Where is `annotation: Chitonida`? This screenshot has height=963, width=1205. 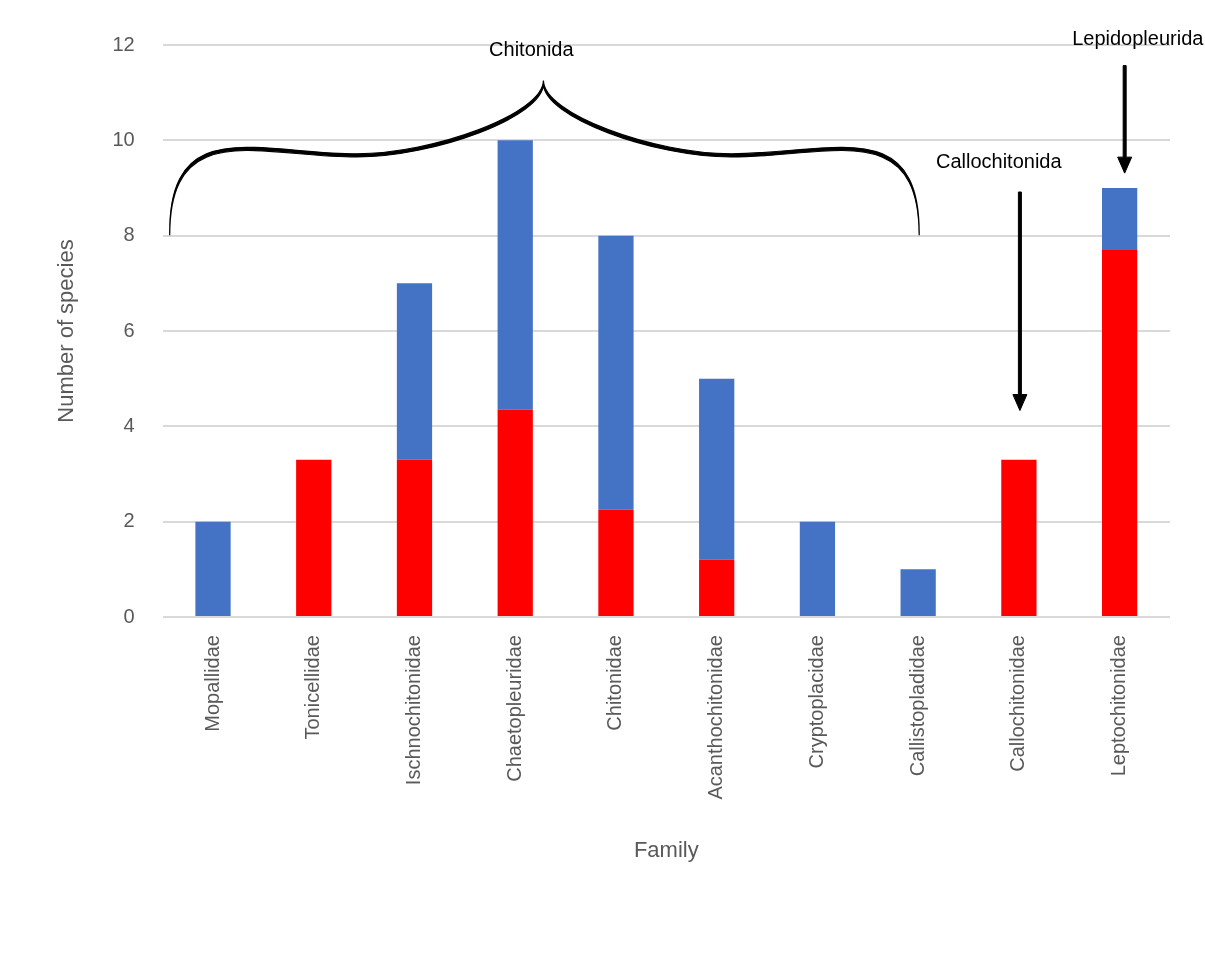
annotation: Chitonida is located at coordinates (532, 48).